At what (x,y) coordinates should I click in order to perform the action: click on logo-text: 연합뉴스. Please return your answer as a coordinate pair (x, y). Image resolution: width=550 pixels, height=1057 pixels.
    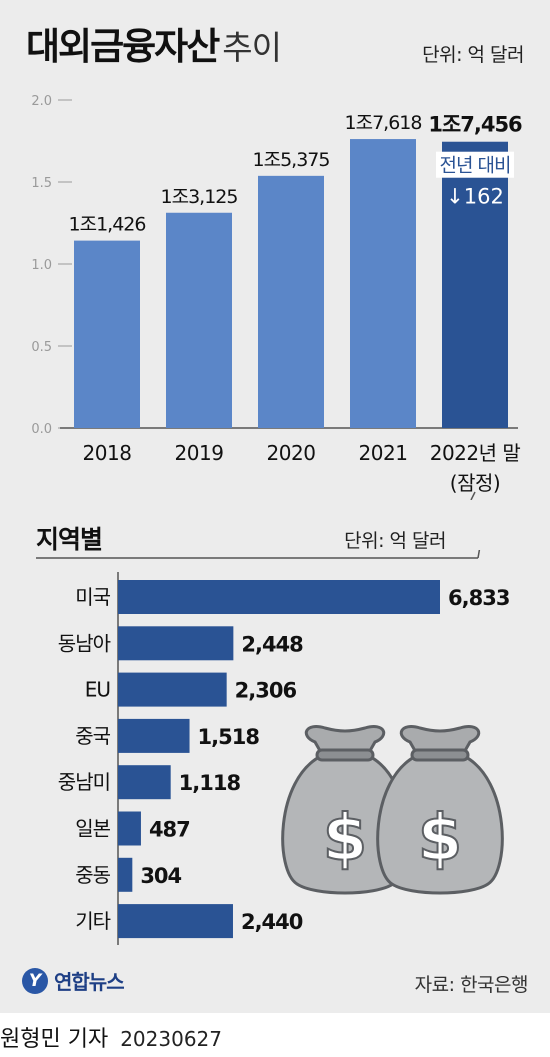
    Looking at the image, I should click on (89, 982).